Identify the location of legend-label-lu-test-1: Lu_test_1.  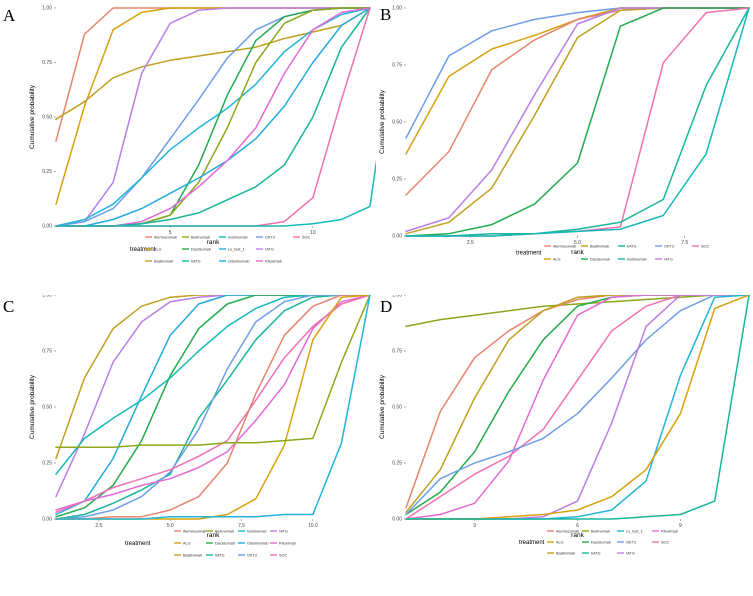
(236, 249).